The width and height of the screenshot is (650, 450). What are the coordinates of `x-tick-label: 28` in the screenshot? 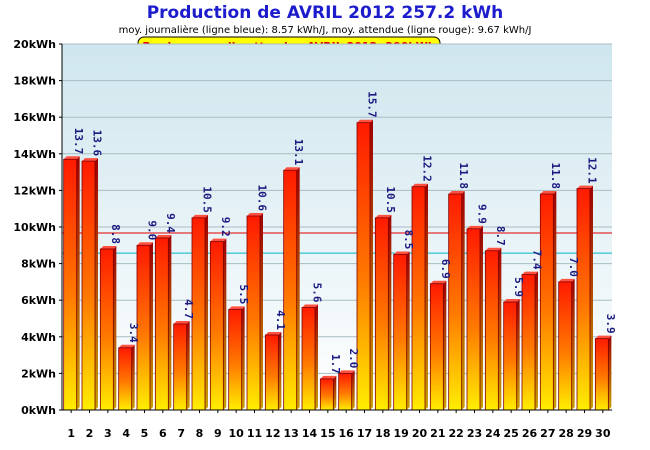 It's located at (566, 433).